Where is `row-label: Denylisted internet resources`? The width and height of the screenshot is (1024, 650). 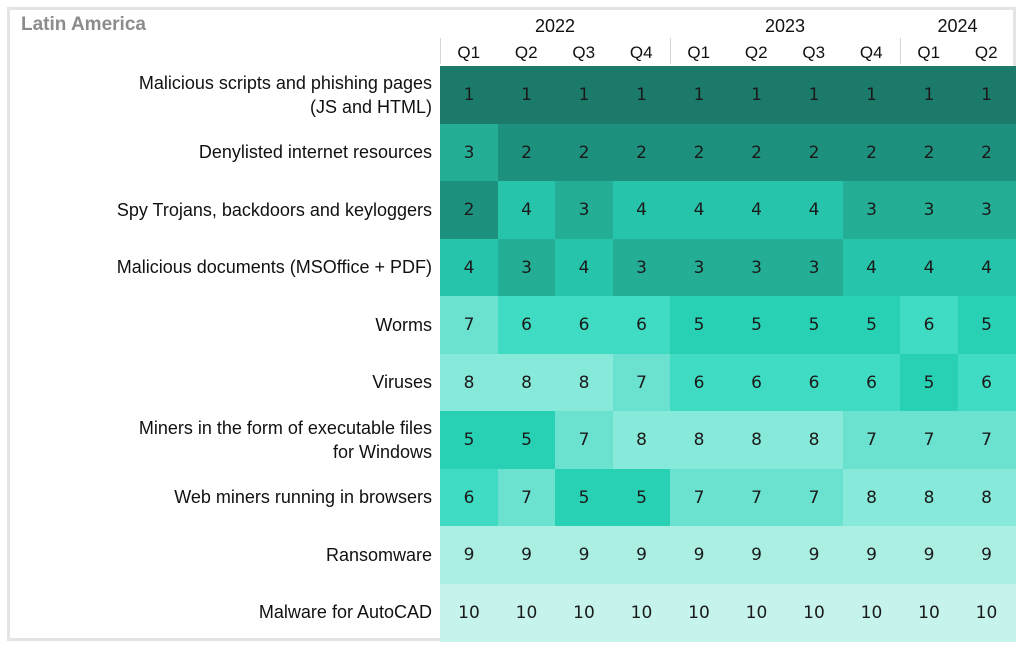
row-label: Denylisted internet resources is located at coordinates (315, 152).